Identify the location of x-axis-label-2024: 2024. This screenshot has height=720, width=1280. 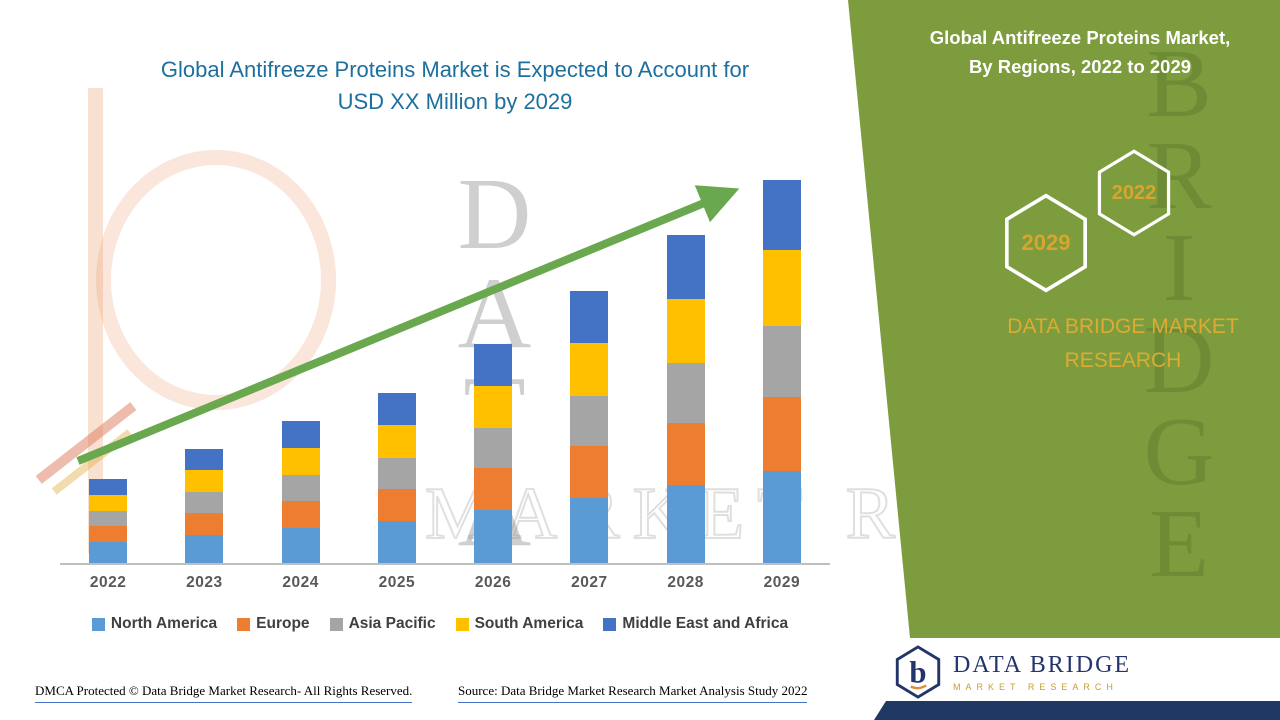
(300, 582).